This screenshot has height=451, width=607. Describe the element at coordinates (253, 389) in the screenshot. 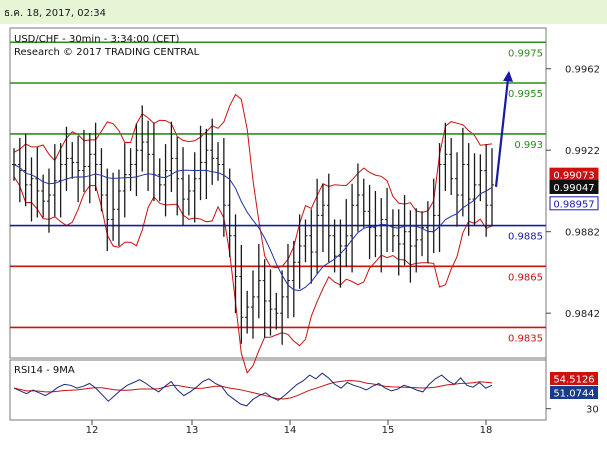

I see `rsi-line` at that location.